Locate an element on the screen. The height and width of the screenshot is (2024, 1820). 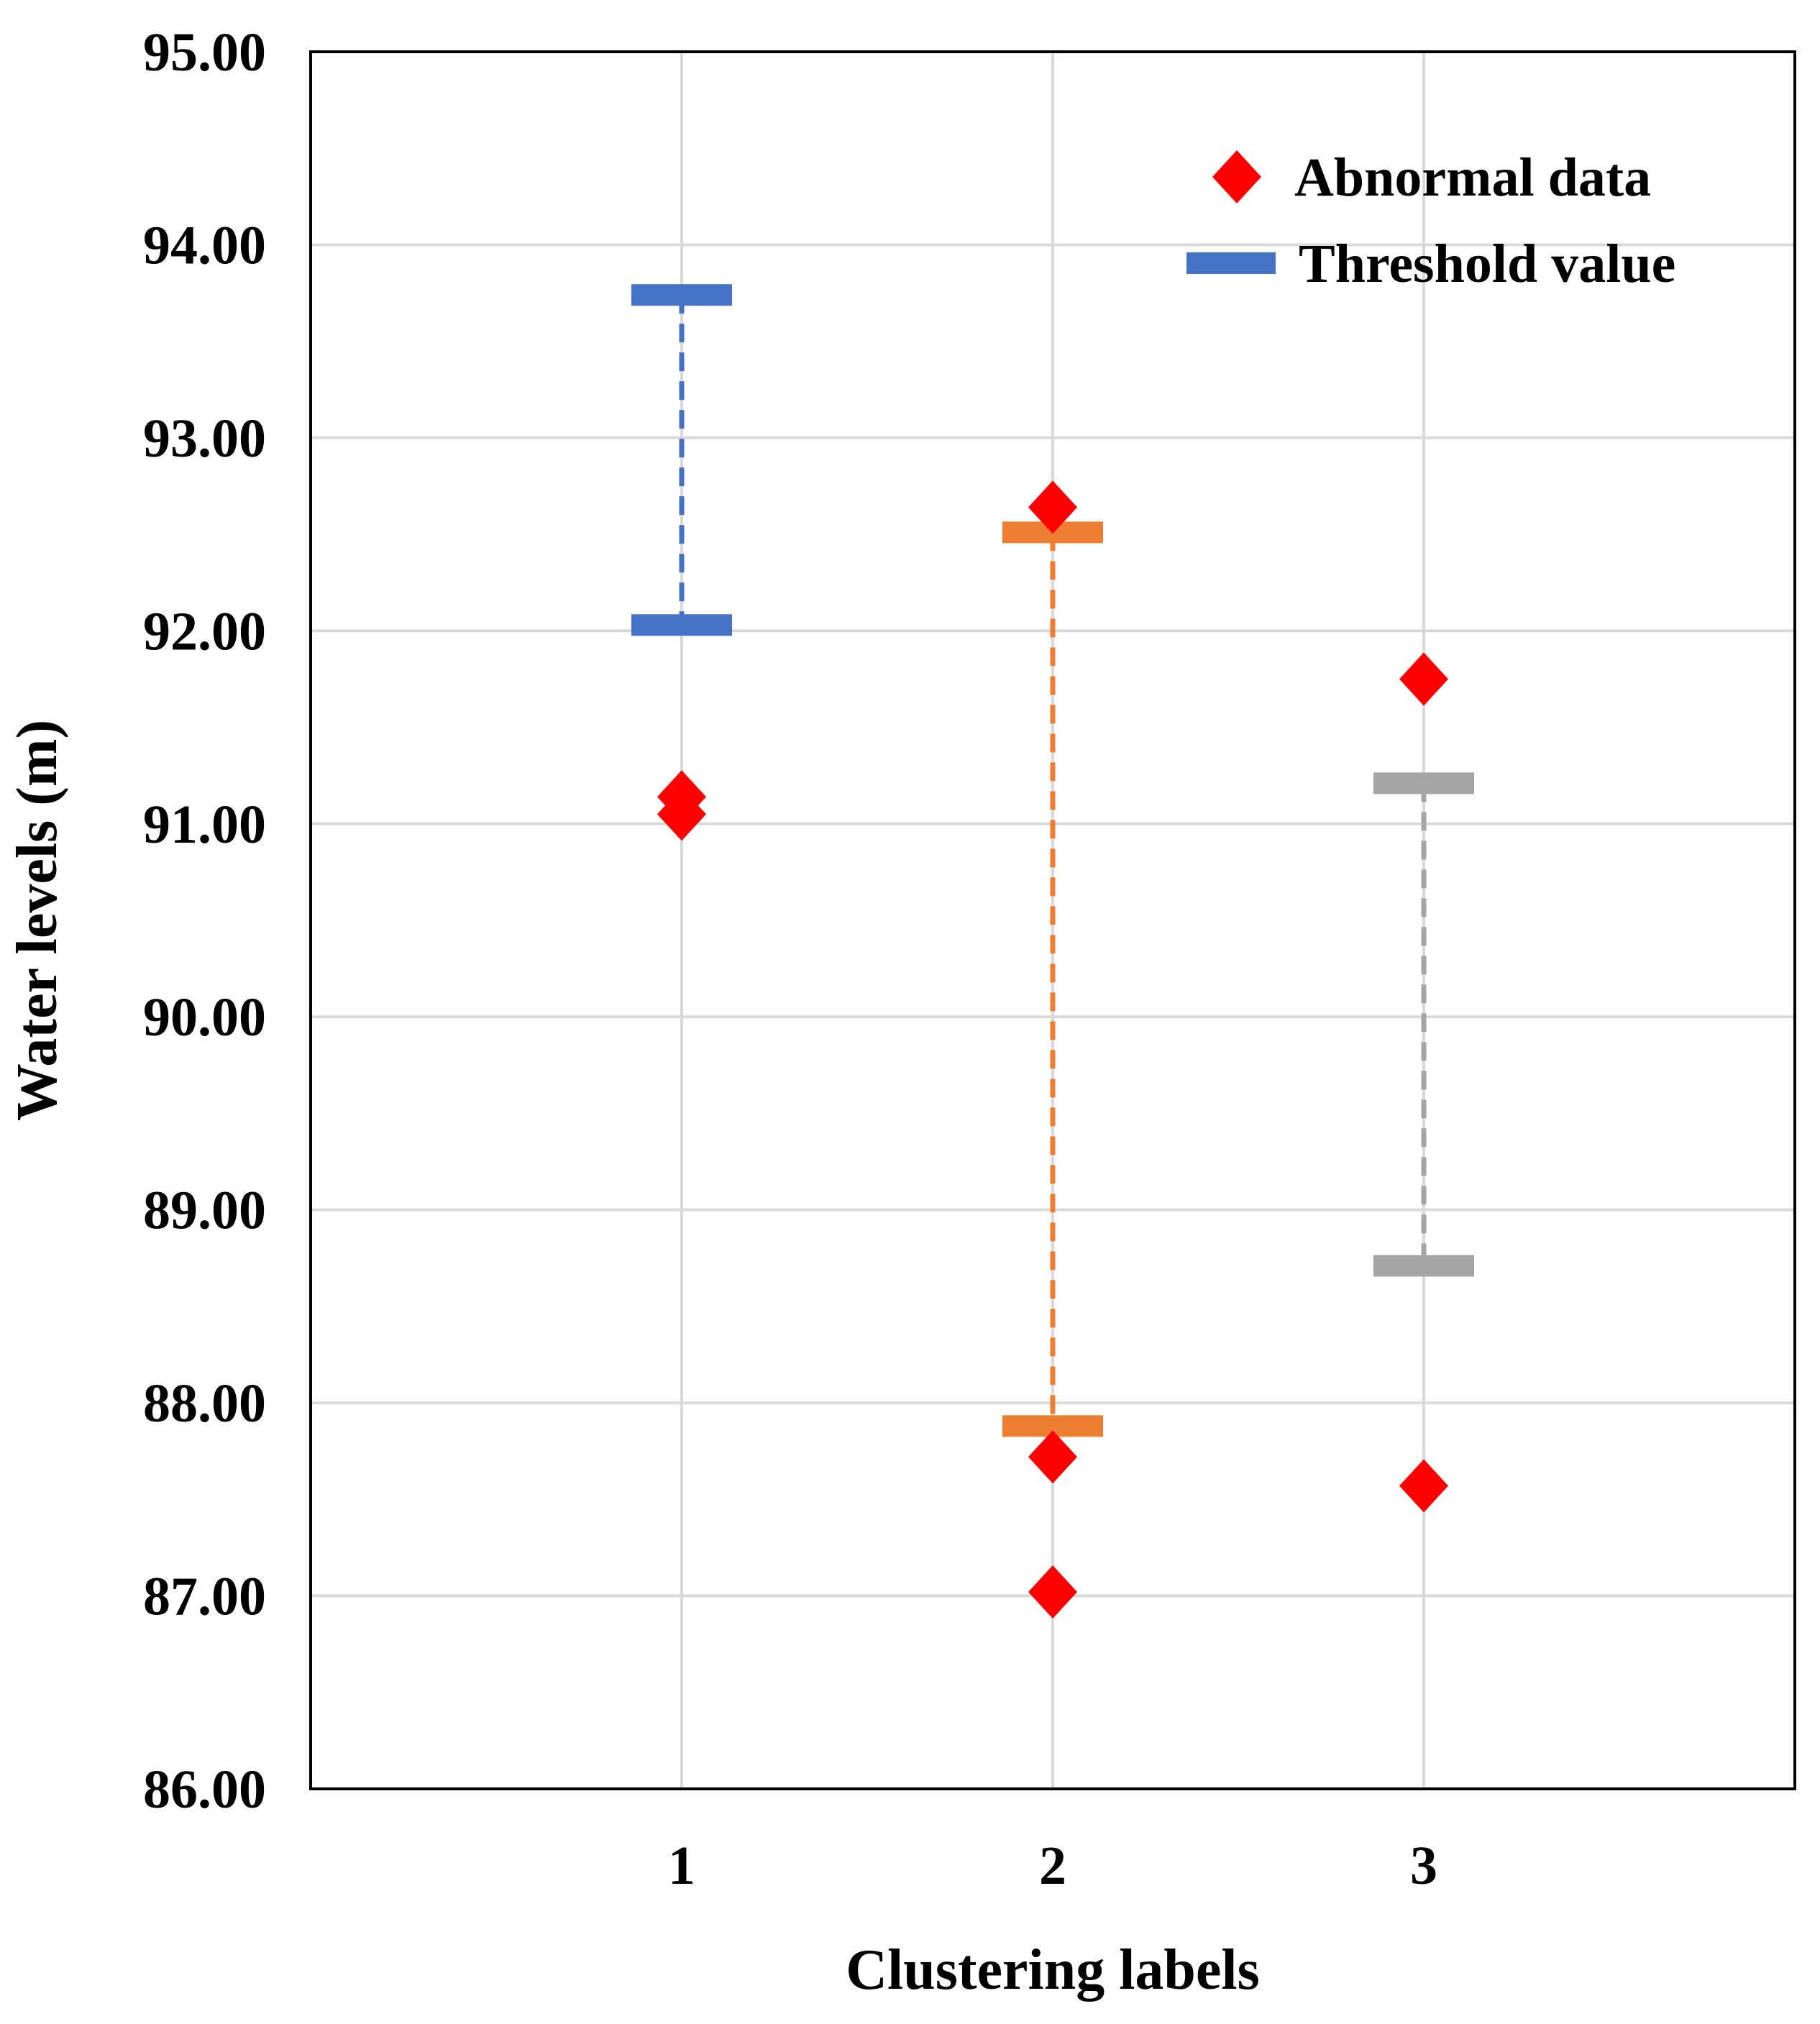
y-tick-label: 87.00 is located at coordinates (204, 1597).